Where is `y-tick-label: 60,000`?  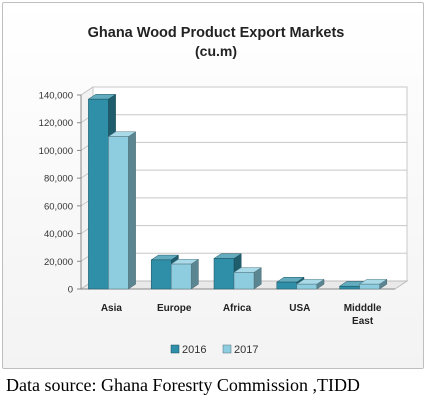 y-tick-label: 60,000 is located at coordinates (58, 206).